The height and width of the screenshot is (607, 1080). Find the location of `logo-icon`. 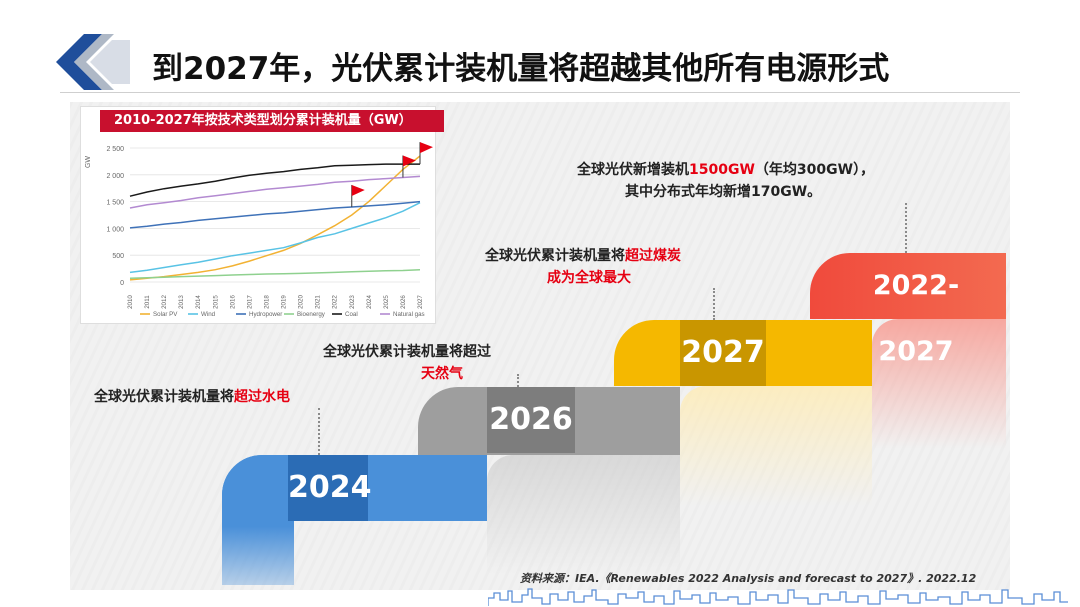

logo-icon is located at coordinates (93, 62).